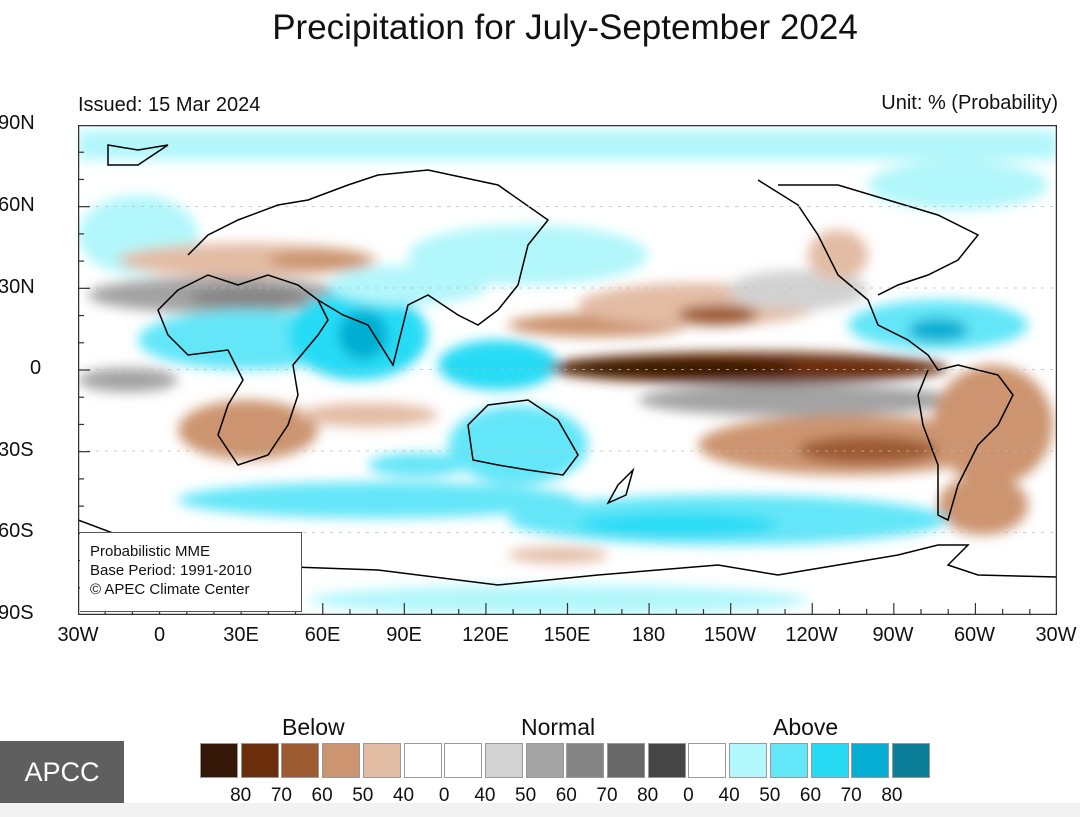 The image size is (1080, 817). I want to click on info-line-copyright: © APEC Climate Center, so click(170, 589).